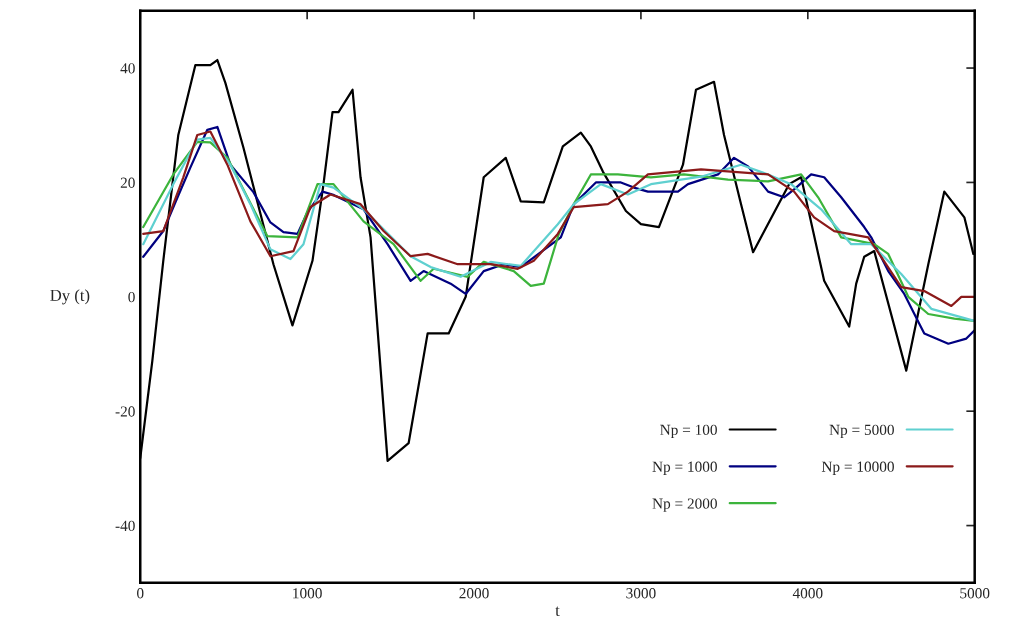  I want to click on legend-label: Np = 10000, so click(857, 468).